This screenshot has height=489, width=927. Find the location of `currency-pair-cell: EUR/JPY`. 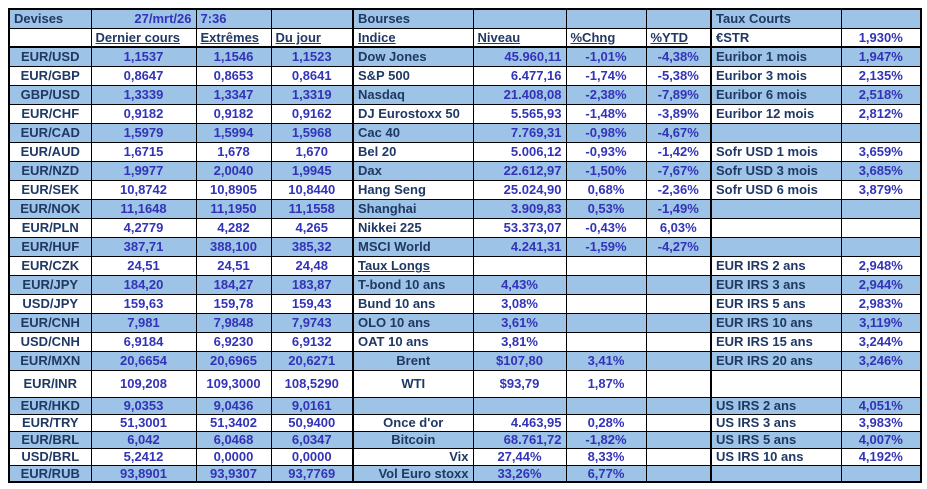

currency-pair-cell: EUR/JPY is located at coordinates (50, 284).